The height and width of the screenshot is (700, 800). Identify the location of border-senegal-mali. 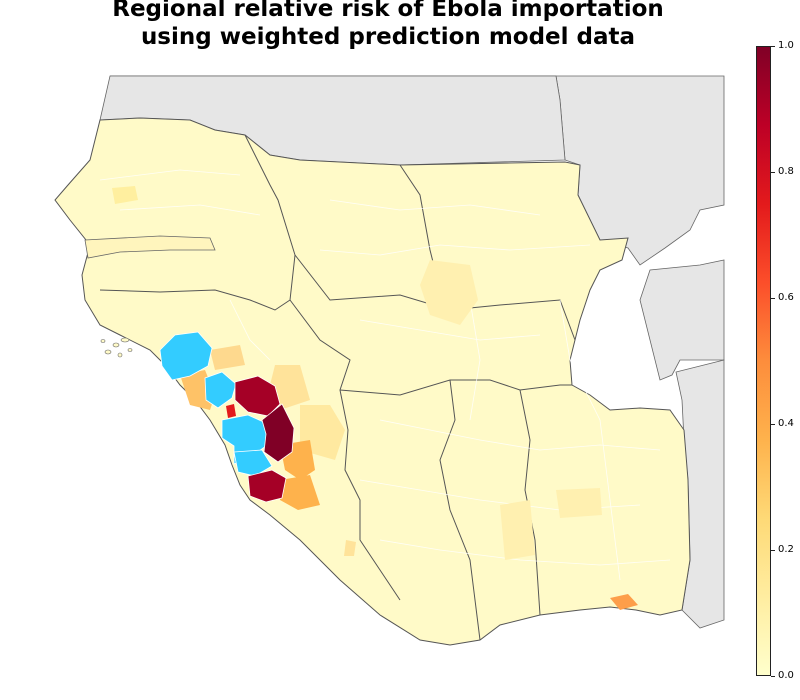
(197, 222).